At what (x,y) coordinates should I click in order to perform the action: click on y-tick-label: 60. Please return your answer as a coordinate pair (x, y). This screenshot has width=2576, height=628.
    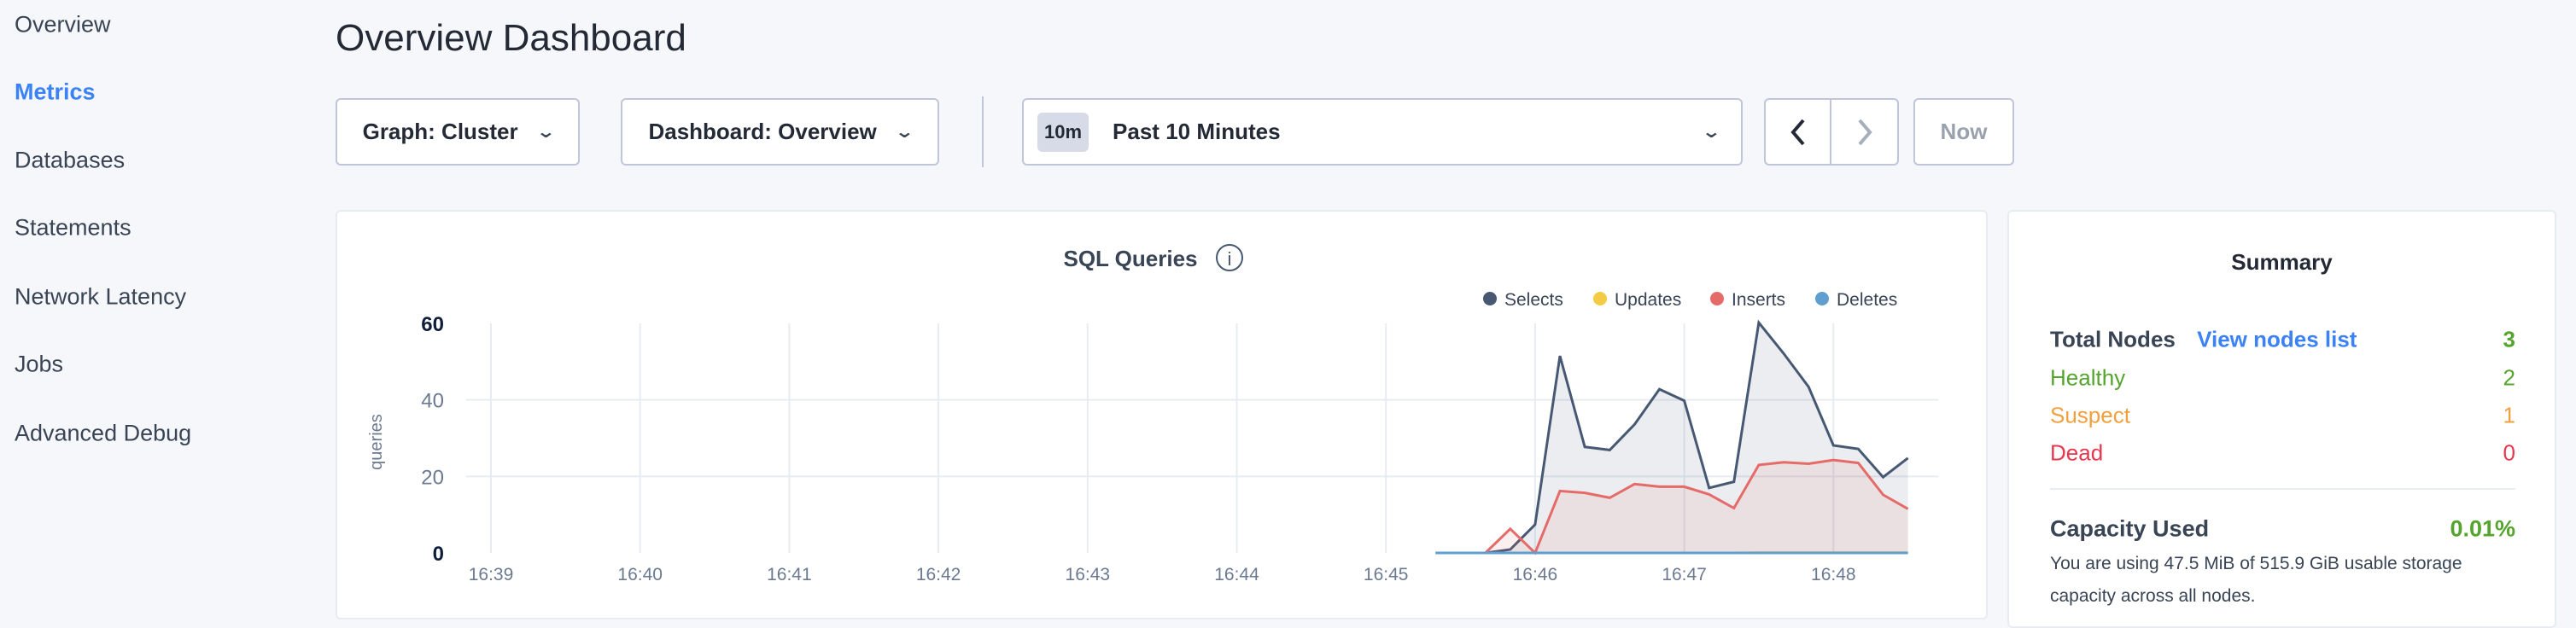
    Looking at the image, I should click on (432, 324).